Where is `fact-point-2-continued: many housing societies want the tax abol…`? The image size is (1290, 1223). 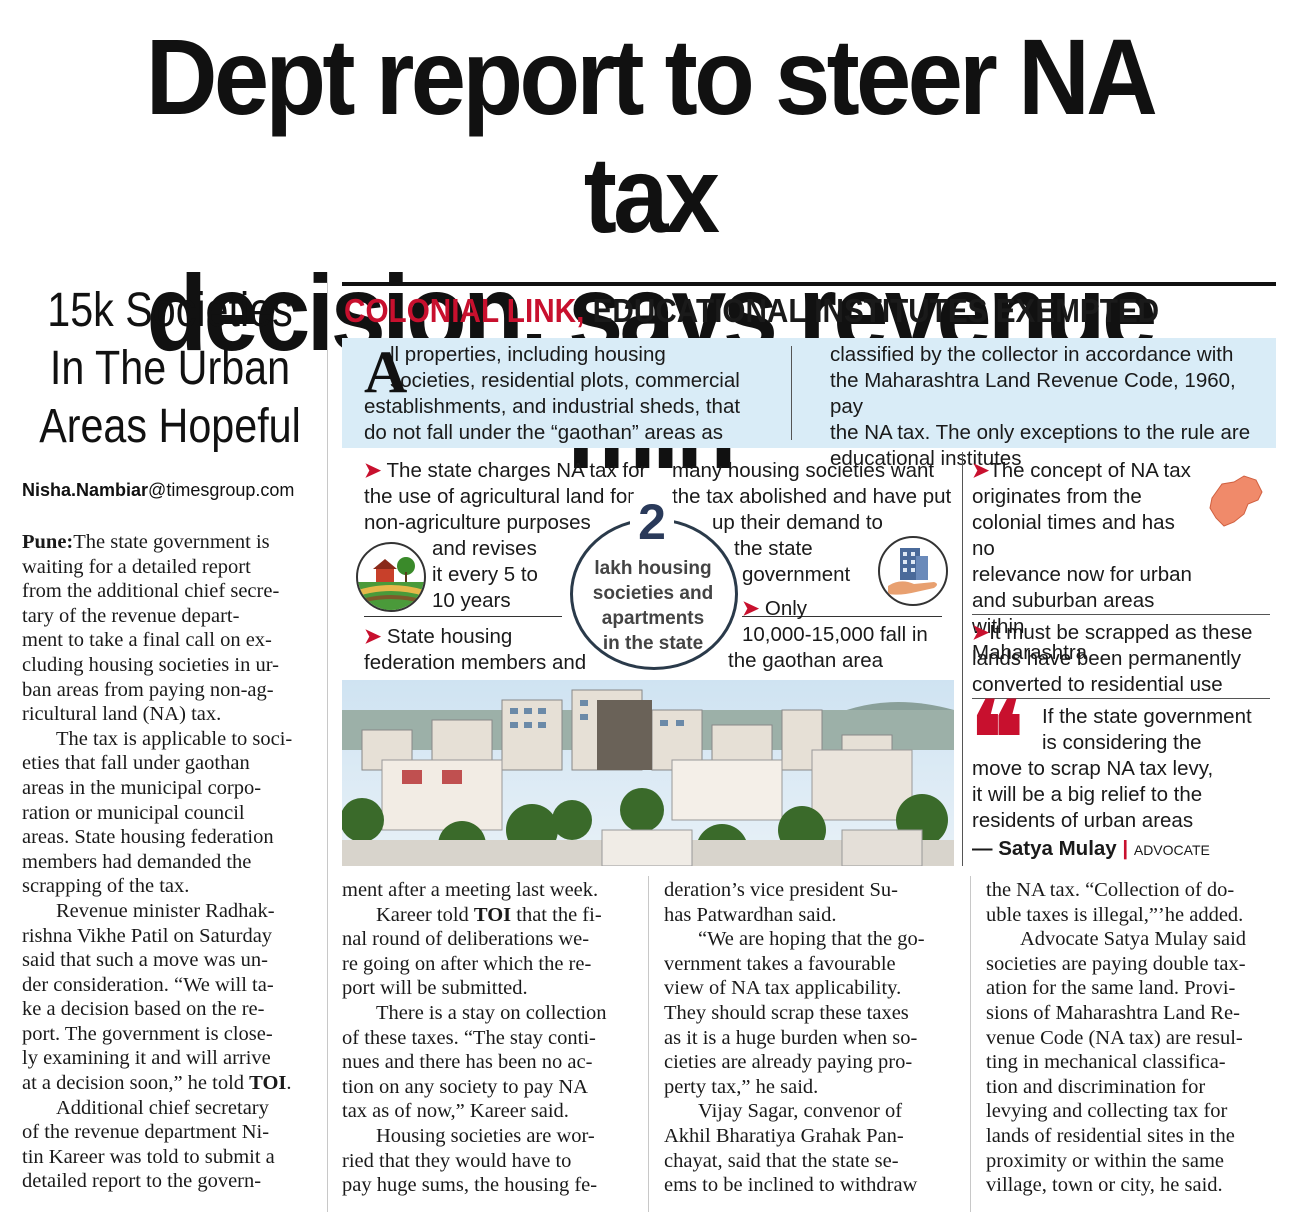
fact-point-2-continued: many housing societies want the tax abol… is located at coordinates (812, 522).